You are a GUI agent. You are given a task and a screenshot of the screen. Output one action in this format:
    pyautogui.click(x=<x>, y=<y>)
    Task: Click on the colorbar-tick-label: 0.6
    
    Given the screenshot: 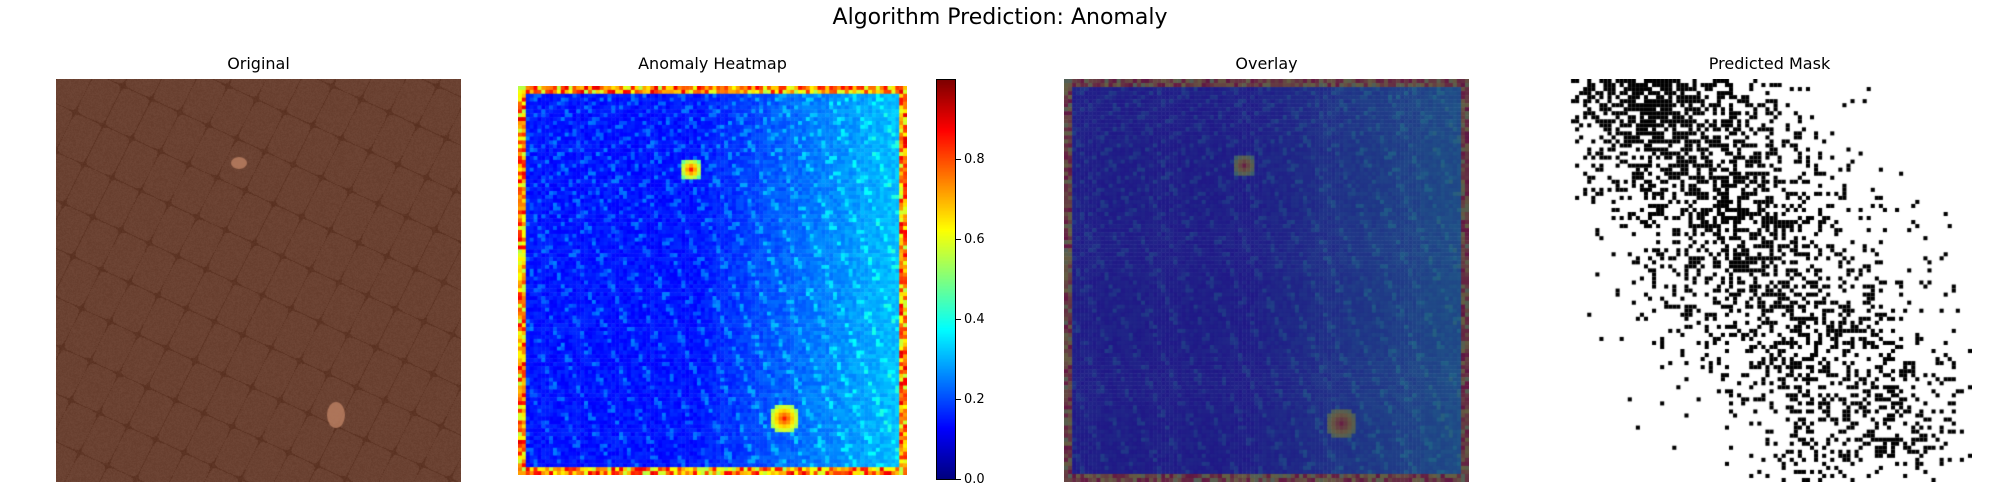 What is the action you would take?
    pyautogui.click(x=974, y=239)
    